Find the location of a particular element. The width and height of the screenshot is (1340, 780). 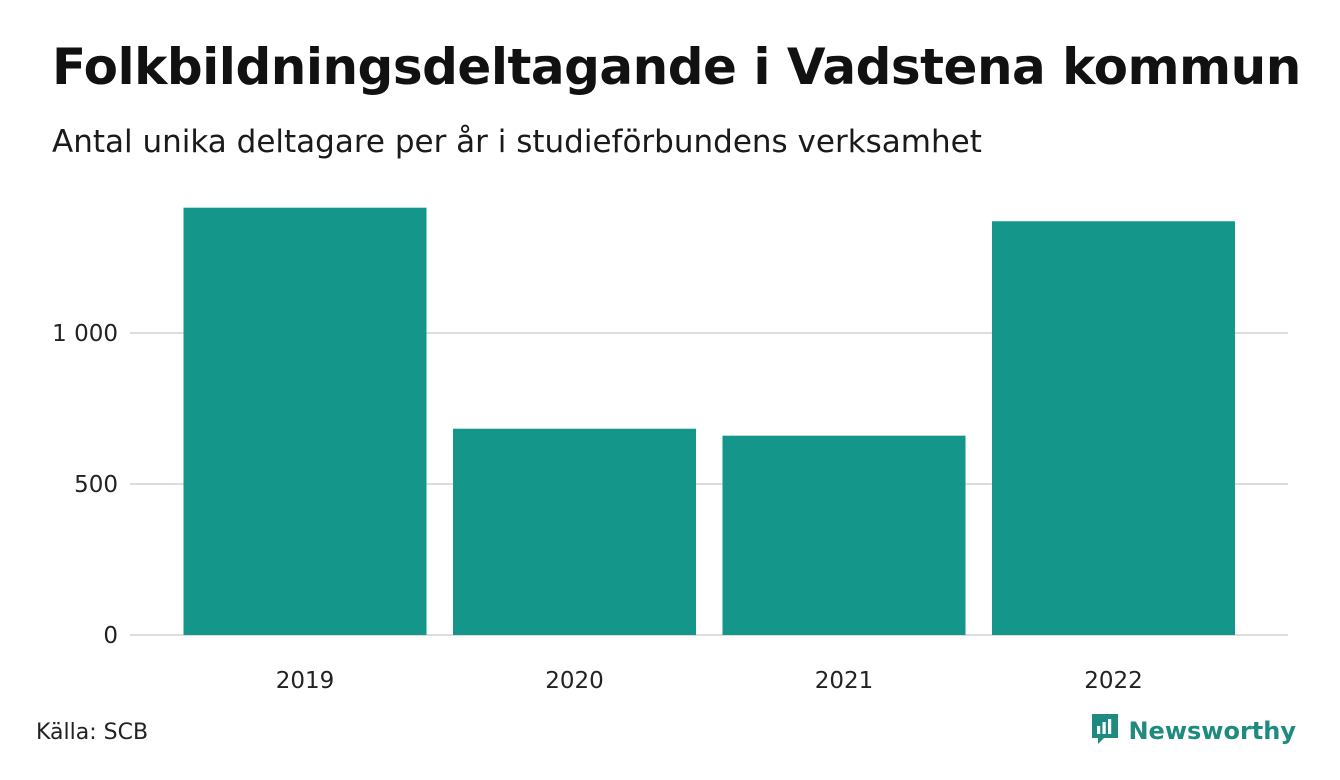

x-tick-label: 2021 is located at coordinates (844, 681).